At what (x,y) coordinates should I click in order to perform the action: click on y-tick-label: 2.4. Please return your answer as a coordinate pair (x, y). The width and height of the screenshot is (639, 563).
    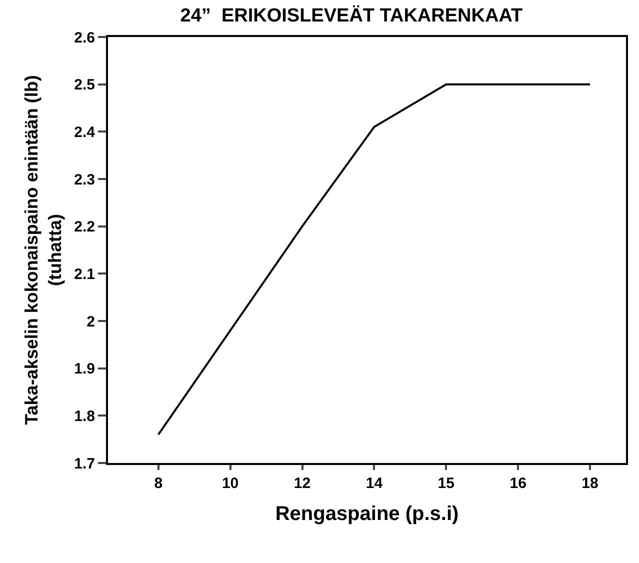
    Looking at the image, I should click on (85, 132).